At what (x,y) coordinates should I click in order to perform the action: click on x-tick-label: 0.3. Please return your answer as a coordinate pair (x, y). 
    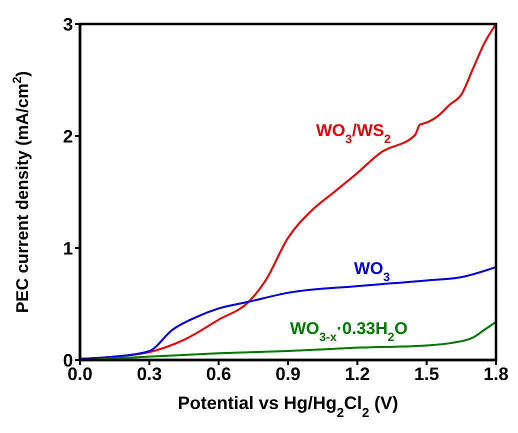
    Looking at the image, I should click on (149, 374).